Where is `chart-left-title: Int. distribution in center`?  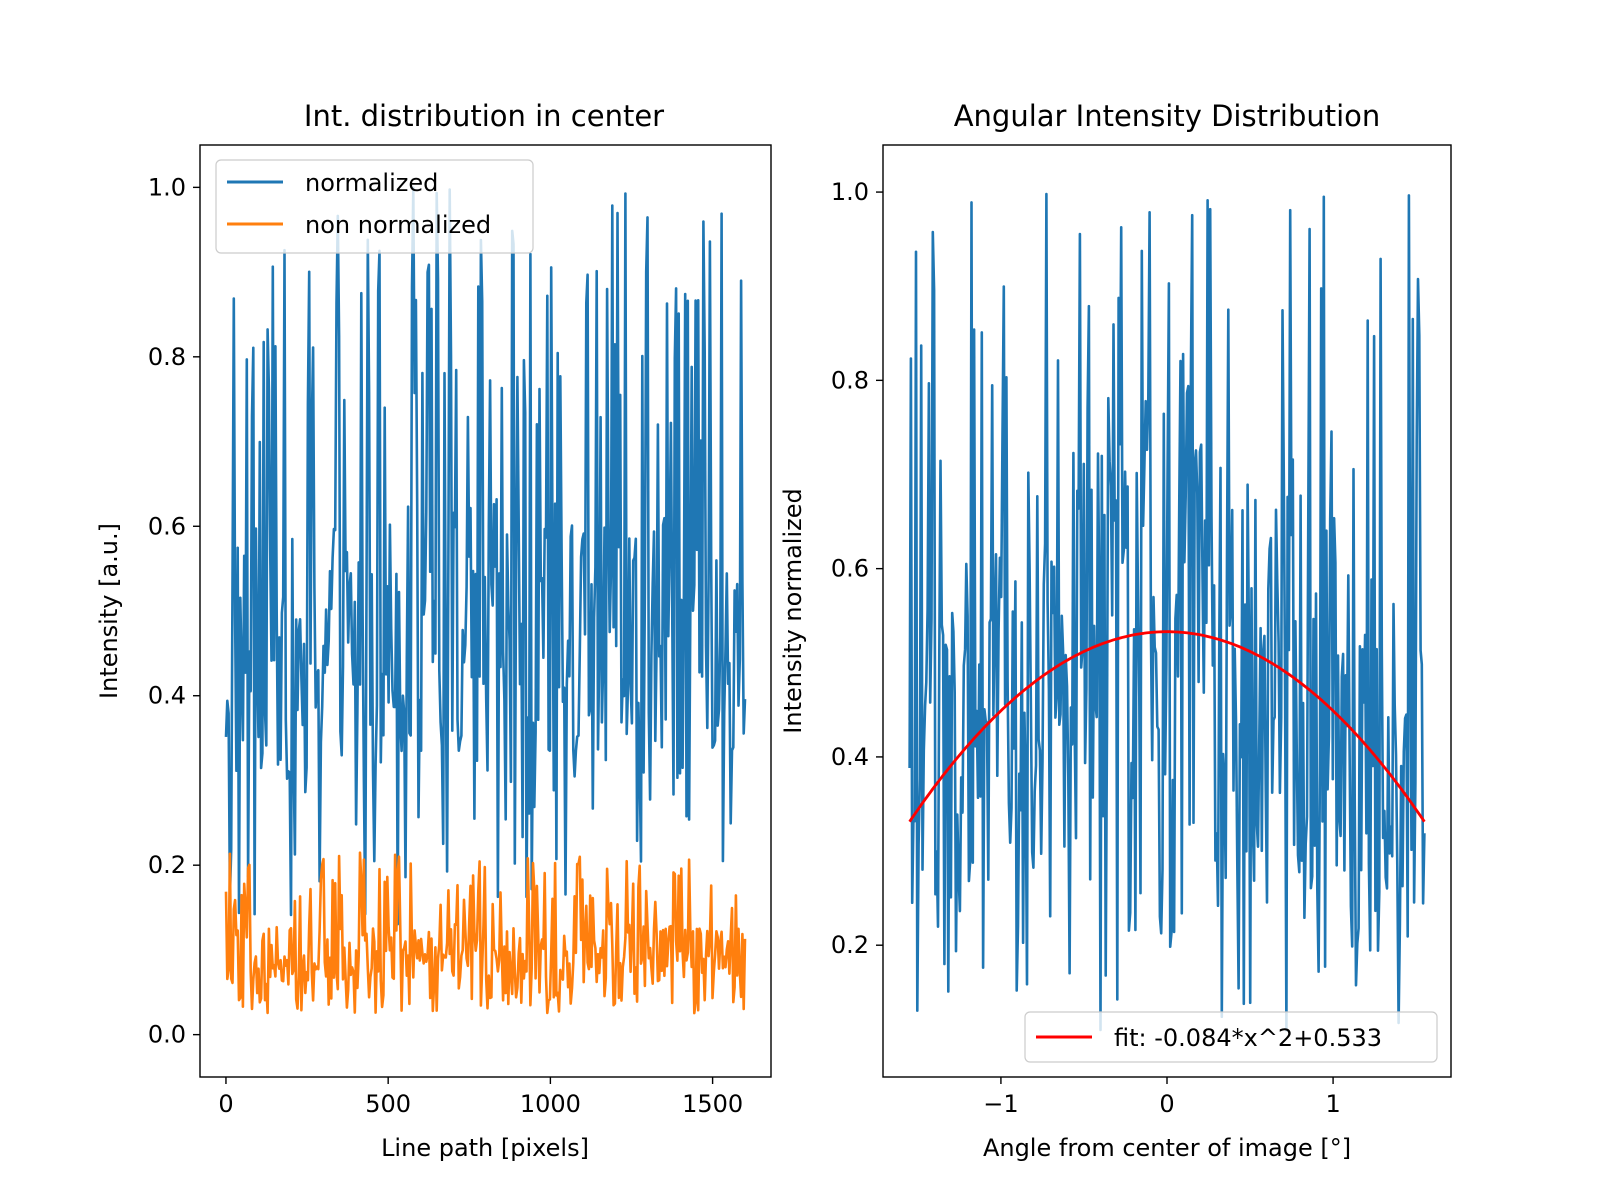
chart-left-title: Int. distribution in center is located at coordinates (484, 116).